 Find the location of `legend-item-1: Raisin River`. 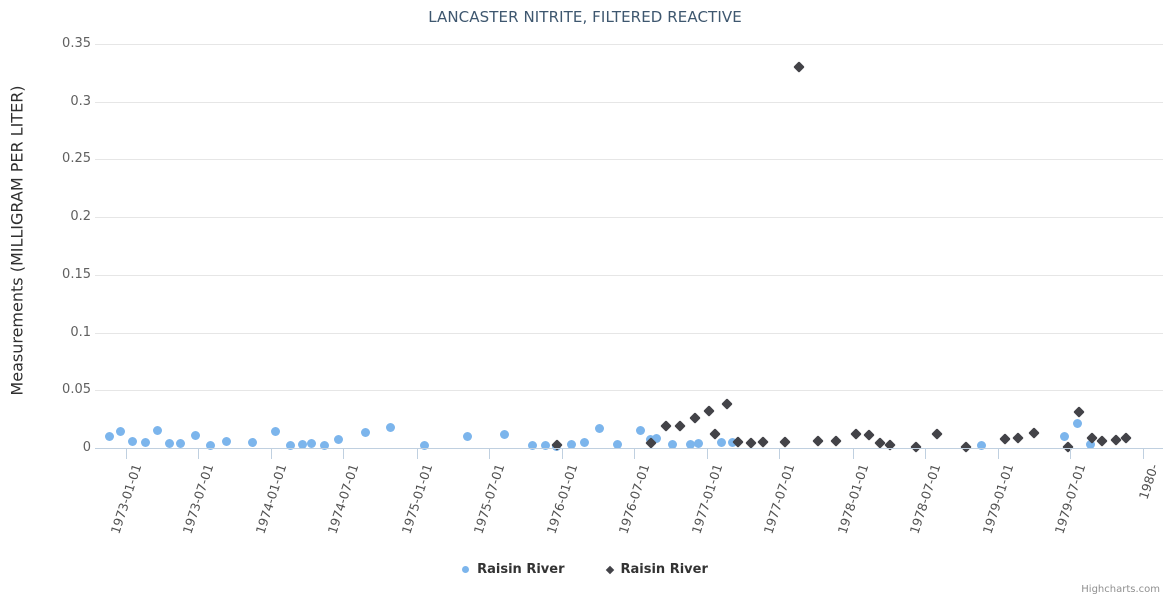

legend-item-1: Raisin River is located at coordinates (513, 569).